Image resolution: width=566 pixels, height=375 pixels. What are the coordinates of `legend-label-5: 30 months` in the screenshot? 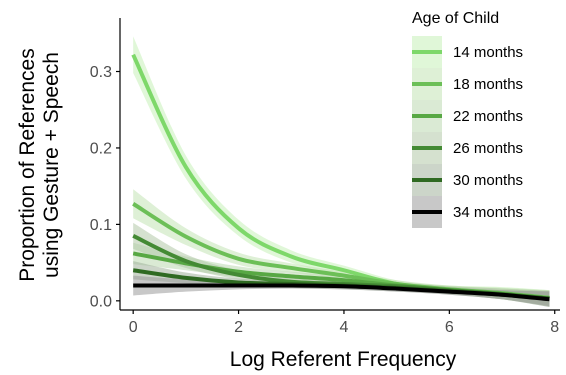 It's located at (488, 180).